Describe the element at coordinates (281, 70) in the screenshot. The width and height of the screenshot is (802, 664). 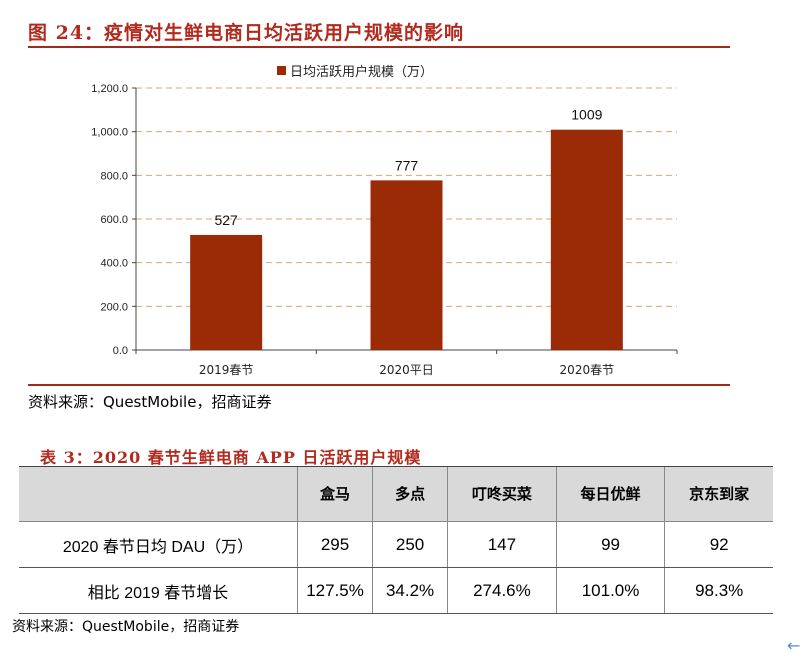
I see `legend-swatch` at that location.